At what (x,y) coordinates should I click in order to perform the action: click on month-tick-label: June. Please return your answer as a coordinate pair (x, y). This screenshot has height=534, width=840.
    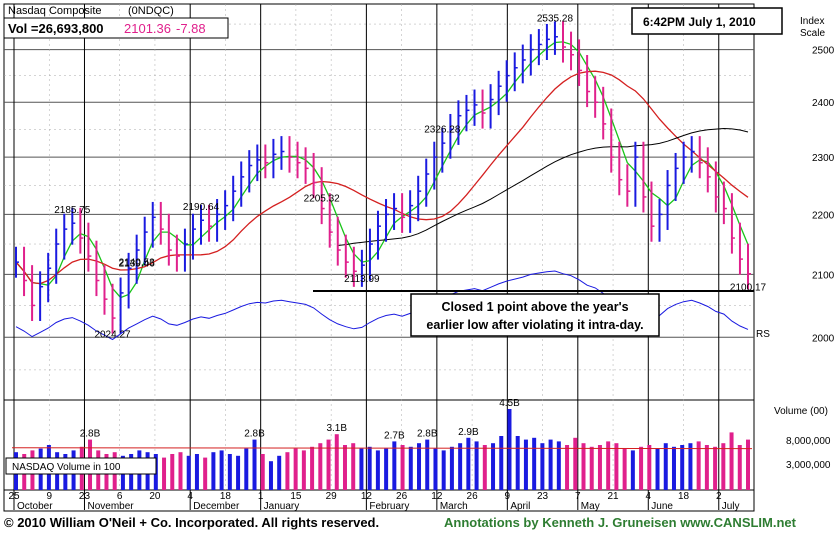
    Looking at the image, I should click on (662, 506).